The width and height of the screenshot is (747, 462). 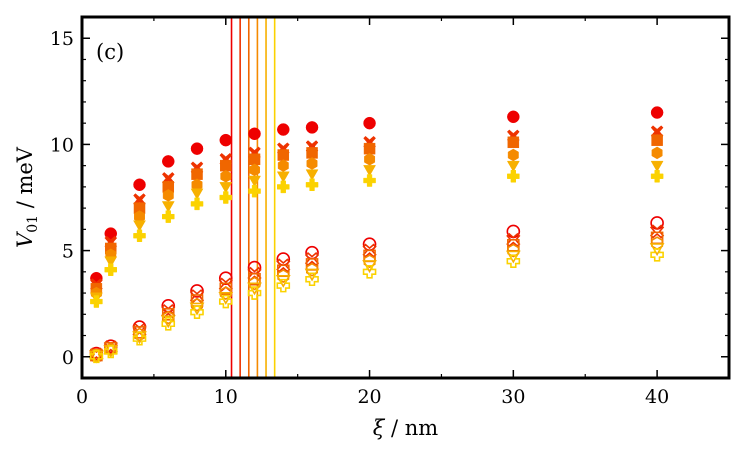 I want to click on y-axis-label: V01 / meV, so click(x=27, y=197).